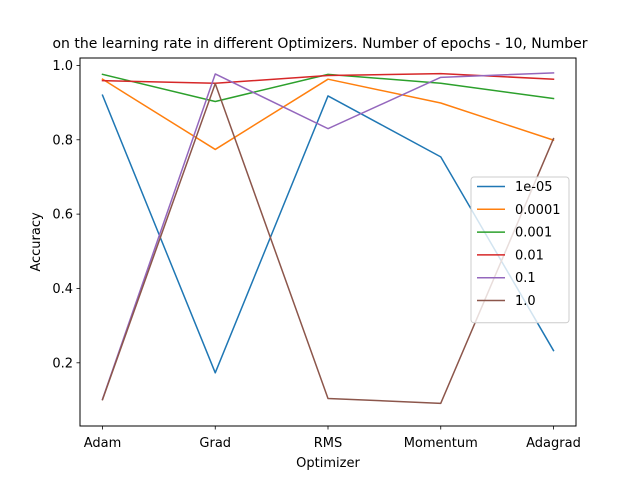 The height and width of the screenshot is (480, 640). What do you see at coordinates (441, 443) in the screenshot?
I see `x-tick-label: Momentum` at bounding box center [441, 443].